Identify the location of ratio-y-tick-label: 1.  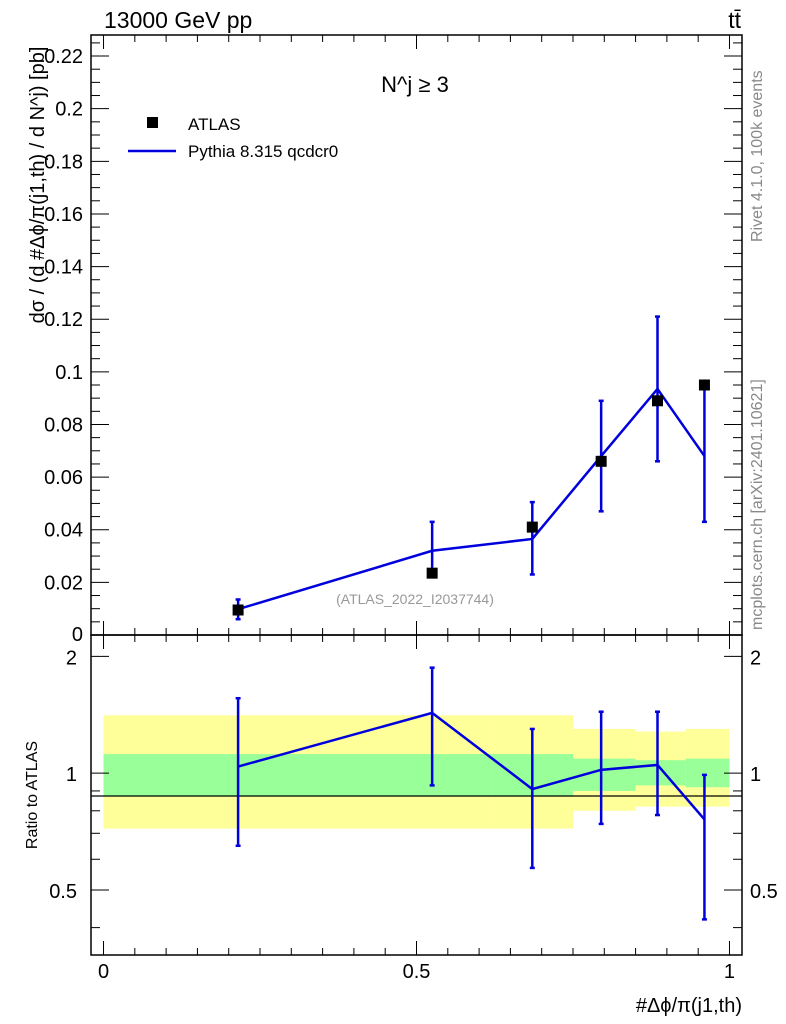
(71, 775).